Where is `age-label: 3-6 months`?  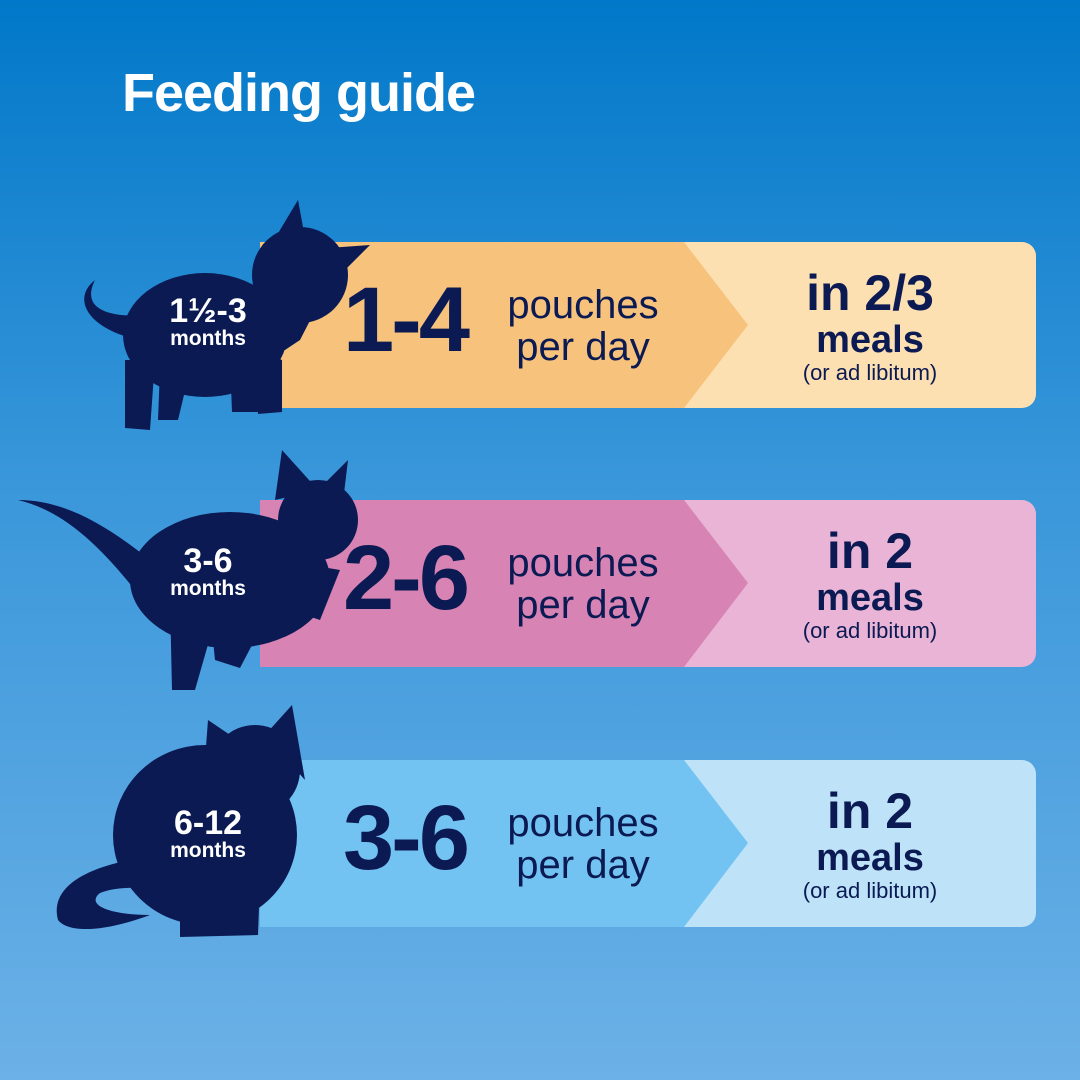 age-label: 3-6 months is located at coordinates (208, 572).